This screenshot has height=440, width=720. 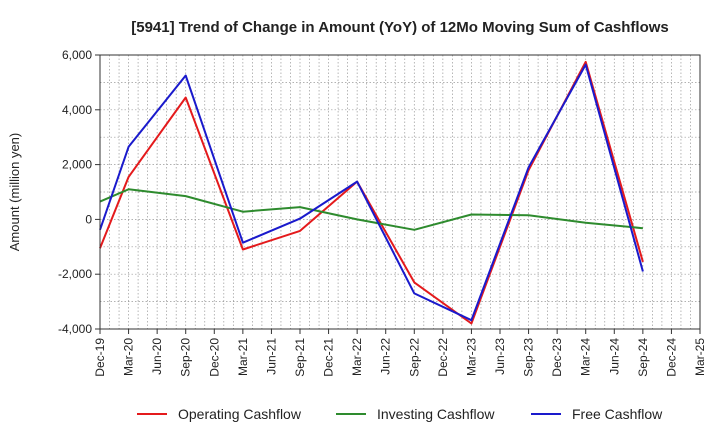 What do you see at coordinates (214, 357) in the screenshot?
I see `x-tick-label: Dec-20` at bounding box center [214, 357].